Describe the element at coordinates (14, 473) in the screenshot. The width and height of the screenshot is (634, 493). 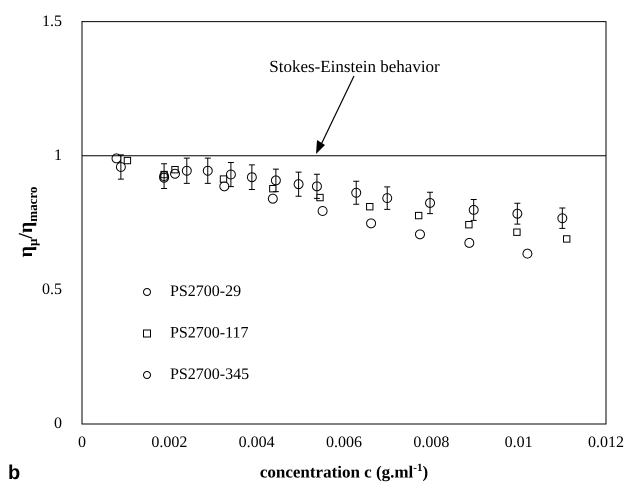
I see `text: b` at that location.